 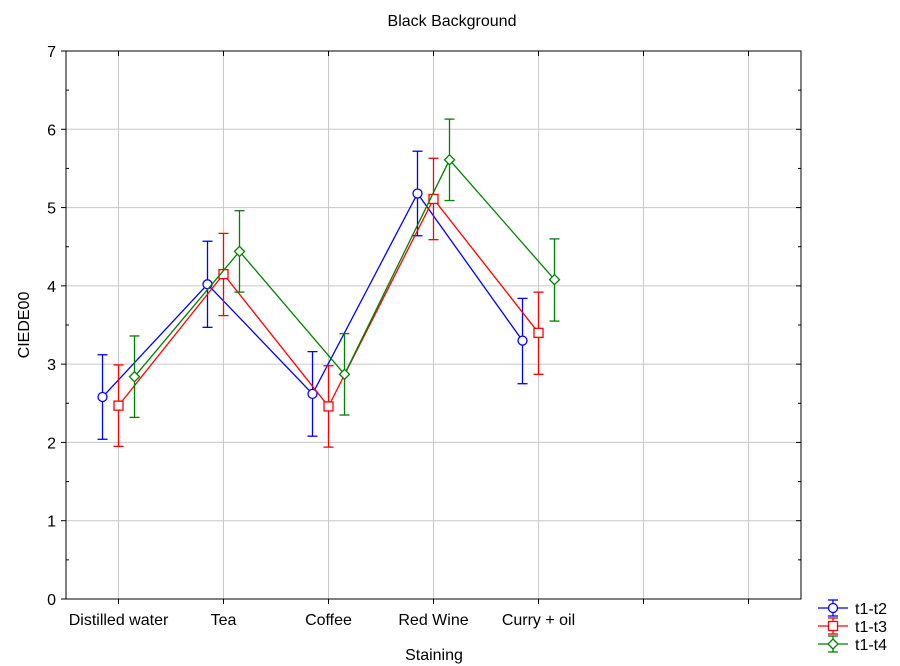 I want to click on legend-label: t1-t2, so click(x=871, y=609).